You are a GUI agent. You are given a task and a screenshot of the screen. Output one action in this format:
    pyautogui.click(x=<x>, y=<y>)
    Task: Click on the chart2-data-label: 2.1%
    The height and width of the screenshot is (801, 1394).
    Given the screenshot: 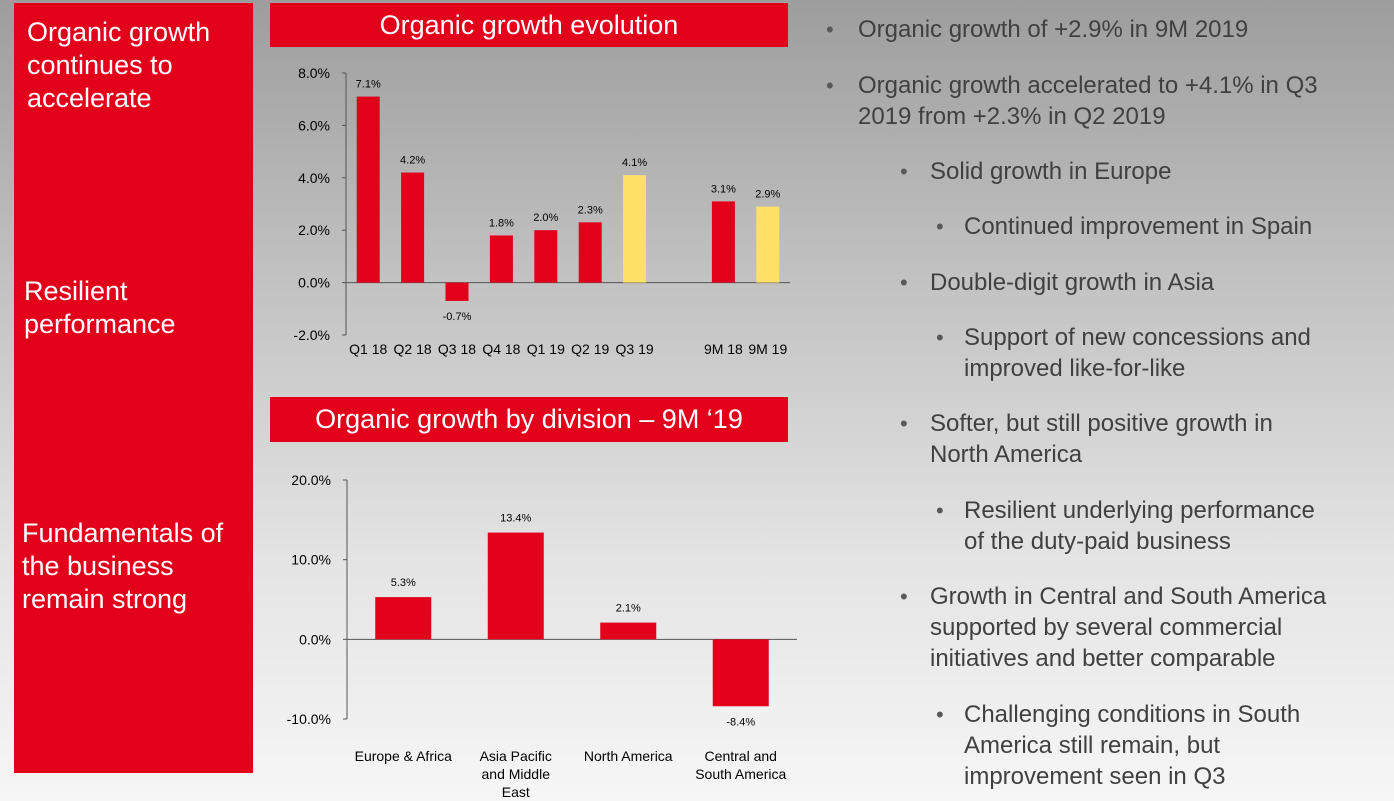 What is the action you would take?
    pyautogui.click(x=628, y=609)
    